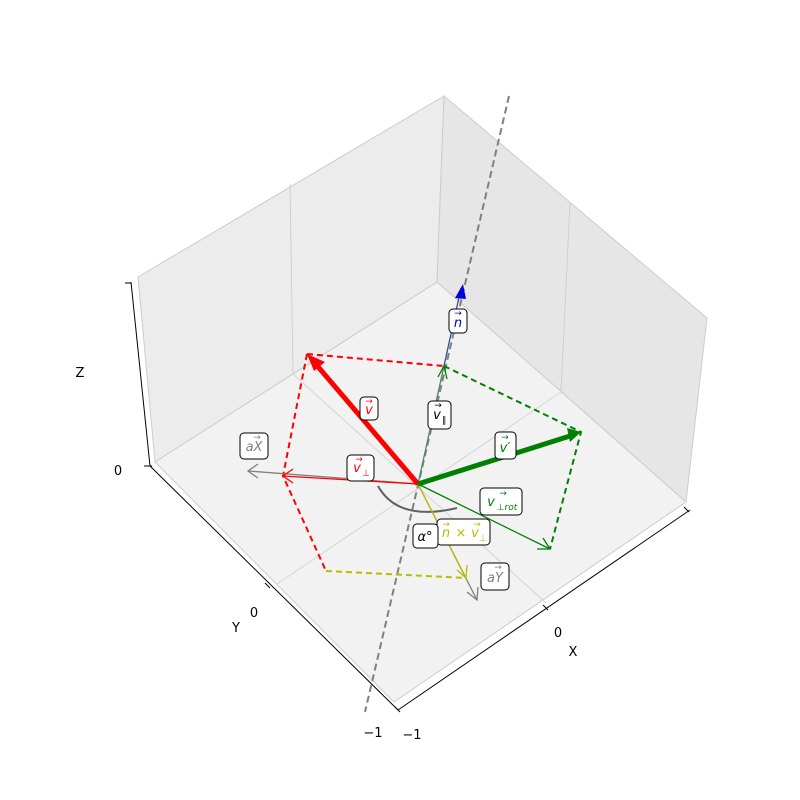 This screenshot has height=800, width=800. What do you see at coordinates (366, 423) in the screenshot?
I see `v-arrow` at bounding box center [366, 423].